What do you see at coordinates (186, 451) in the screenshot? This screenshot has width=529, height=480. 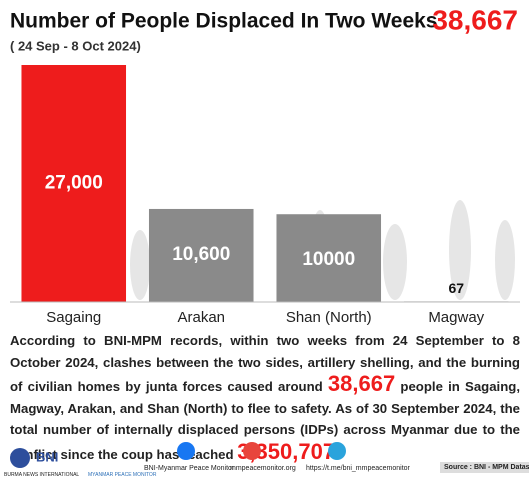 I see `facebook-icon` at bounding box center [186, 451].